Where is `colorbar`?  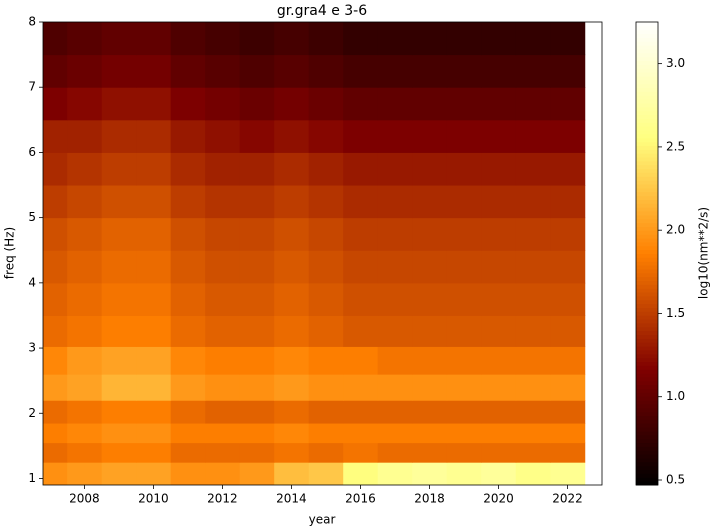
colorbar is located at coordinates (647, 254).